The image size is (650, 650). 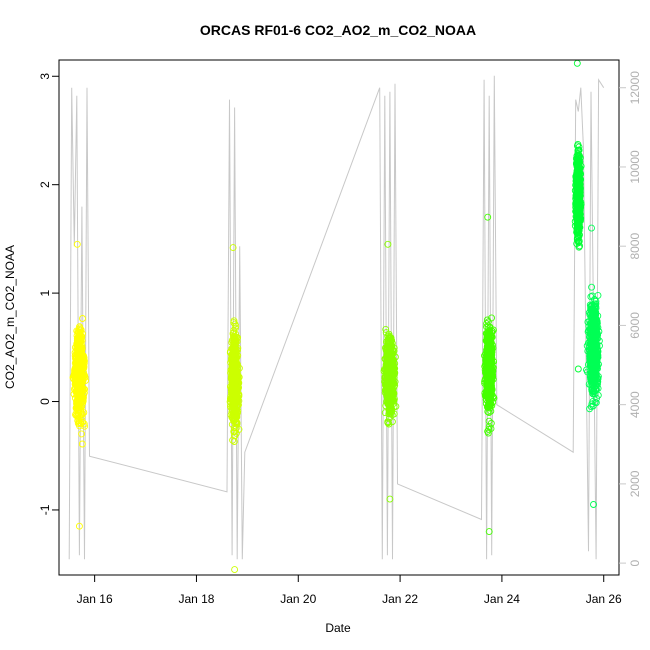 I want to click on x-tick-label: Jan 20, so click(x=298, y=599).